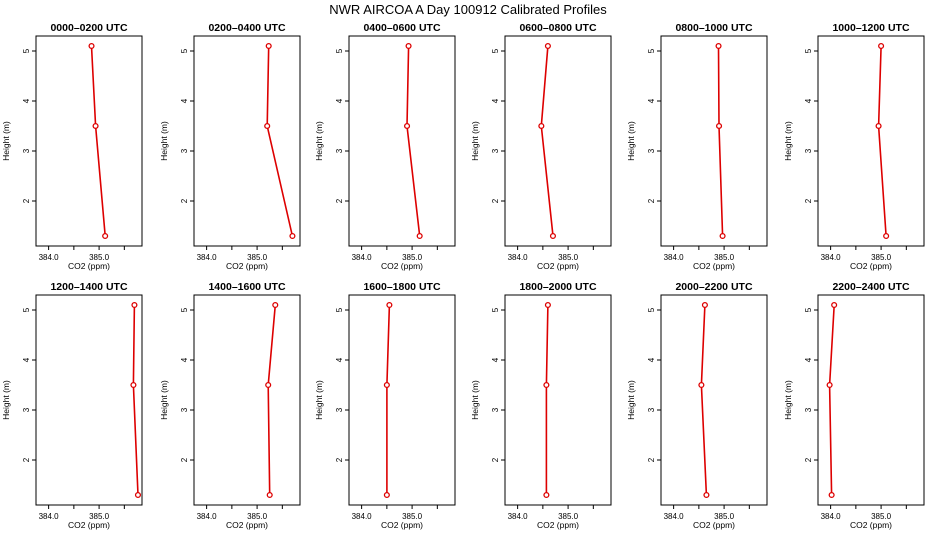 This screenshot has height=545, width=936. What do you see at coordinates (713, 28) in the screenshot?
I see `panel-title: 0800–1000 UTC` at bounding box center [713, 28].